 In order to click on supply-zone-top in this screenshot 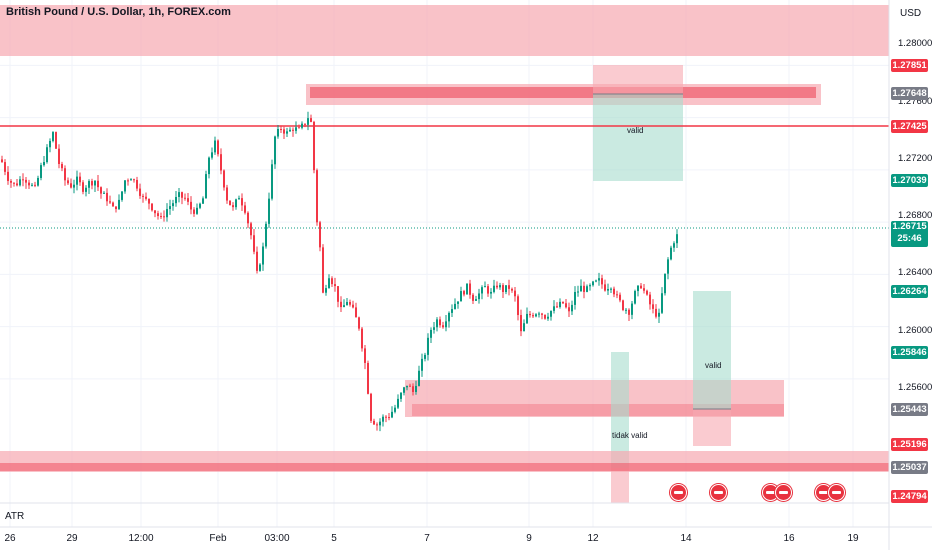, I will do `click(444, 30)`.